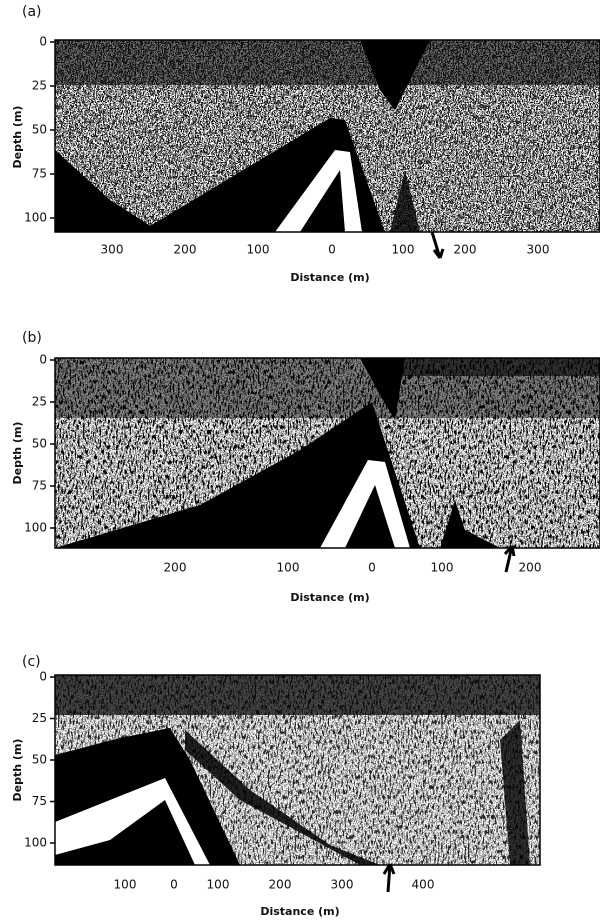  I want to click on panel-label: (a), so click(32, 12).